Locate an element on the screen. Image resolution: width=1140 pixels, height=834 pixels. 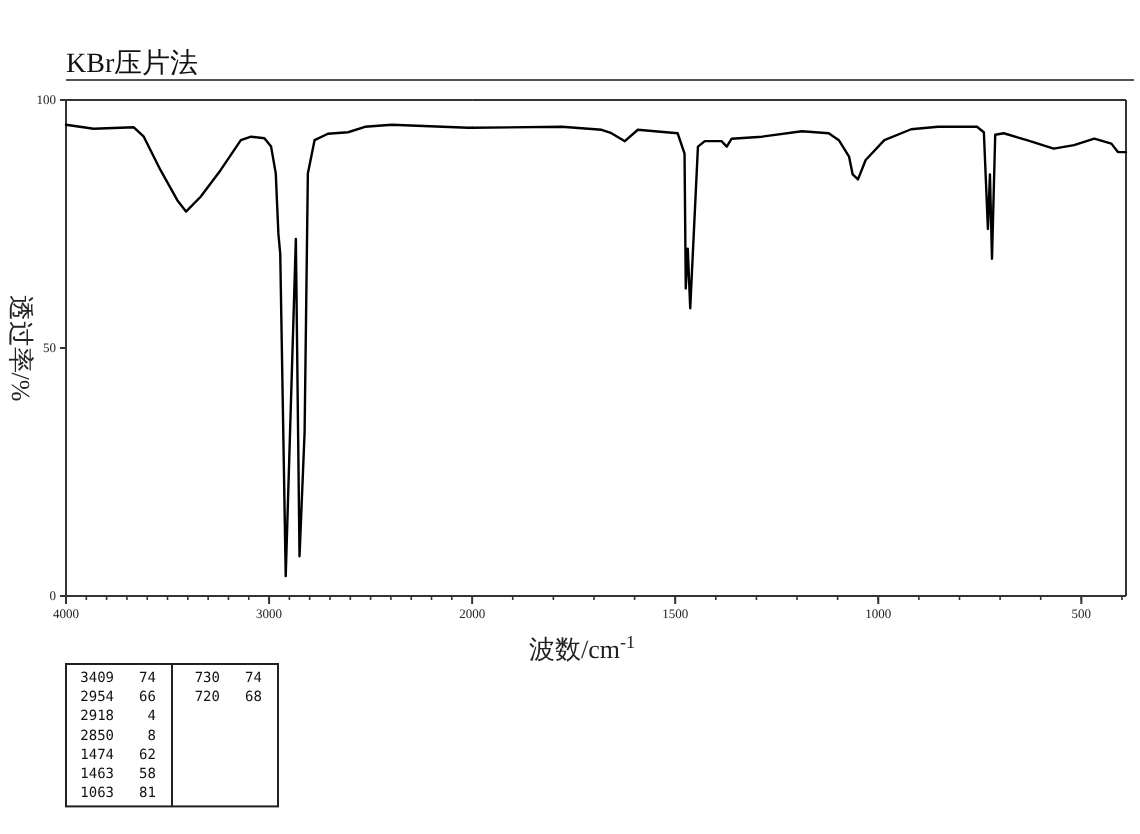
x-axis-title: 波数/cm$^{-1}$ is located at coordinates (582, 648).